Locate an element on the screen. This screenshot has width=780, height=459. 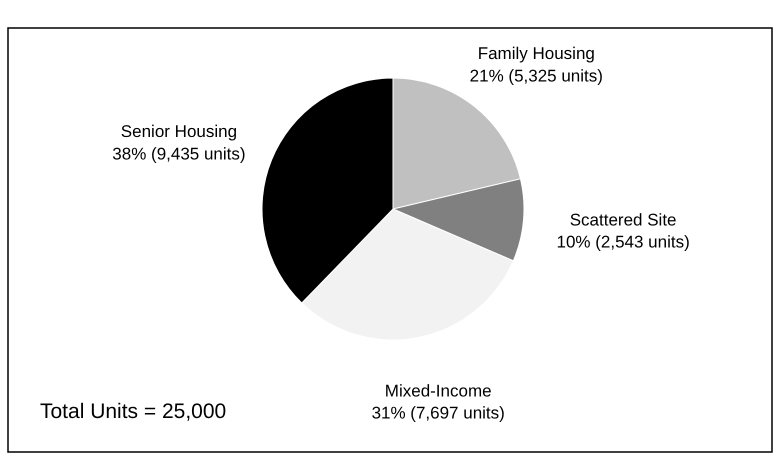
data-label: 31% (7,697 units) is located at coordinates (438, 412).